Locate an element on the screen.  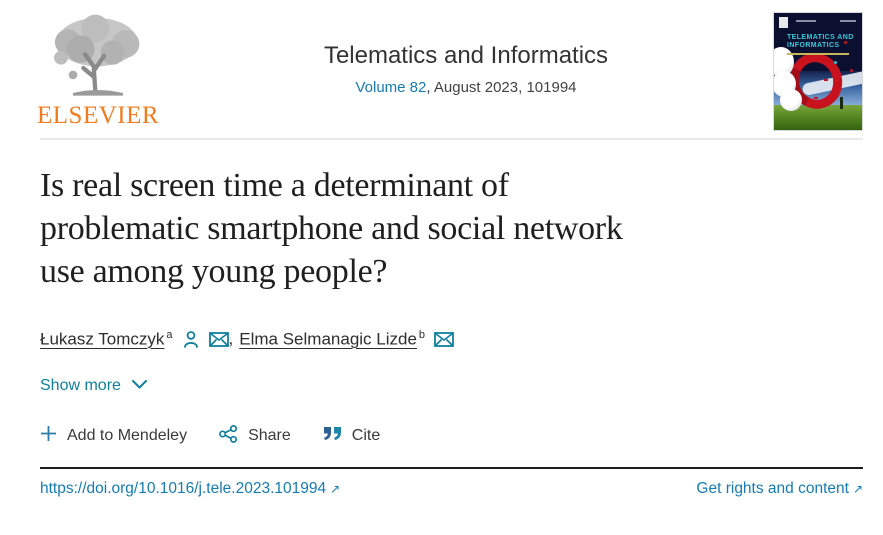
share-nodes-icon is located at coordinates (228, 436).